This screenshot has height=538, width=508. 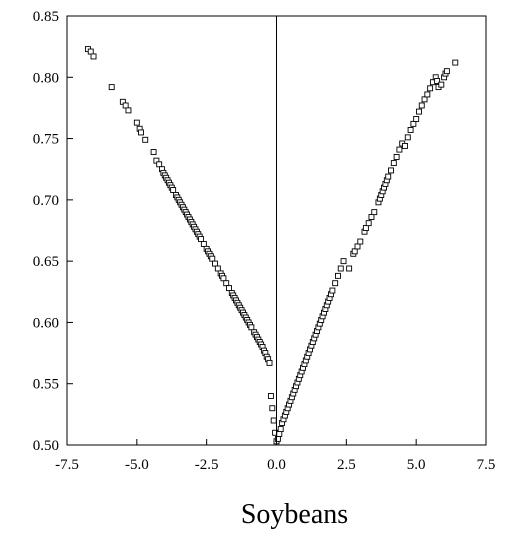 What do you see at coordinates (207, 465) in the screenshot?
I see `x-tick-label: -2.5` at bounding box center [207, 465].